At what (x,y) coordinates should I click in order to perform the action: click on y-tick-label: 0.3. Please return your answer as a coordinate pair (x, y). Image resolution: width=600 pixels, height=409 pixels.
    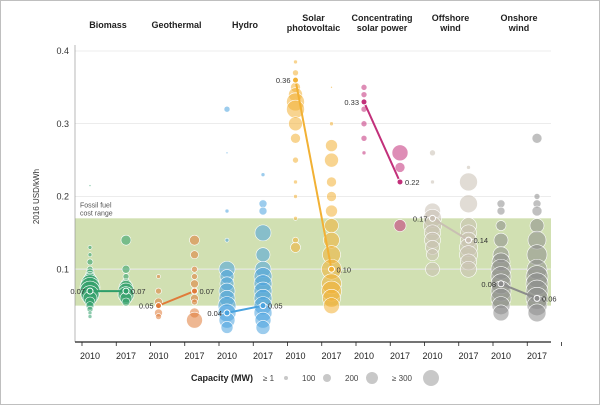
    Looking at the image, I should click on (62, 124).